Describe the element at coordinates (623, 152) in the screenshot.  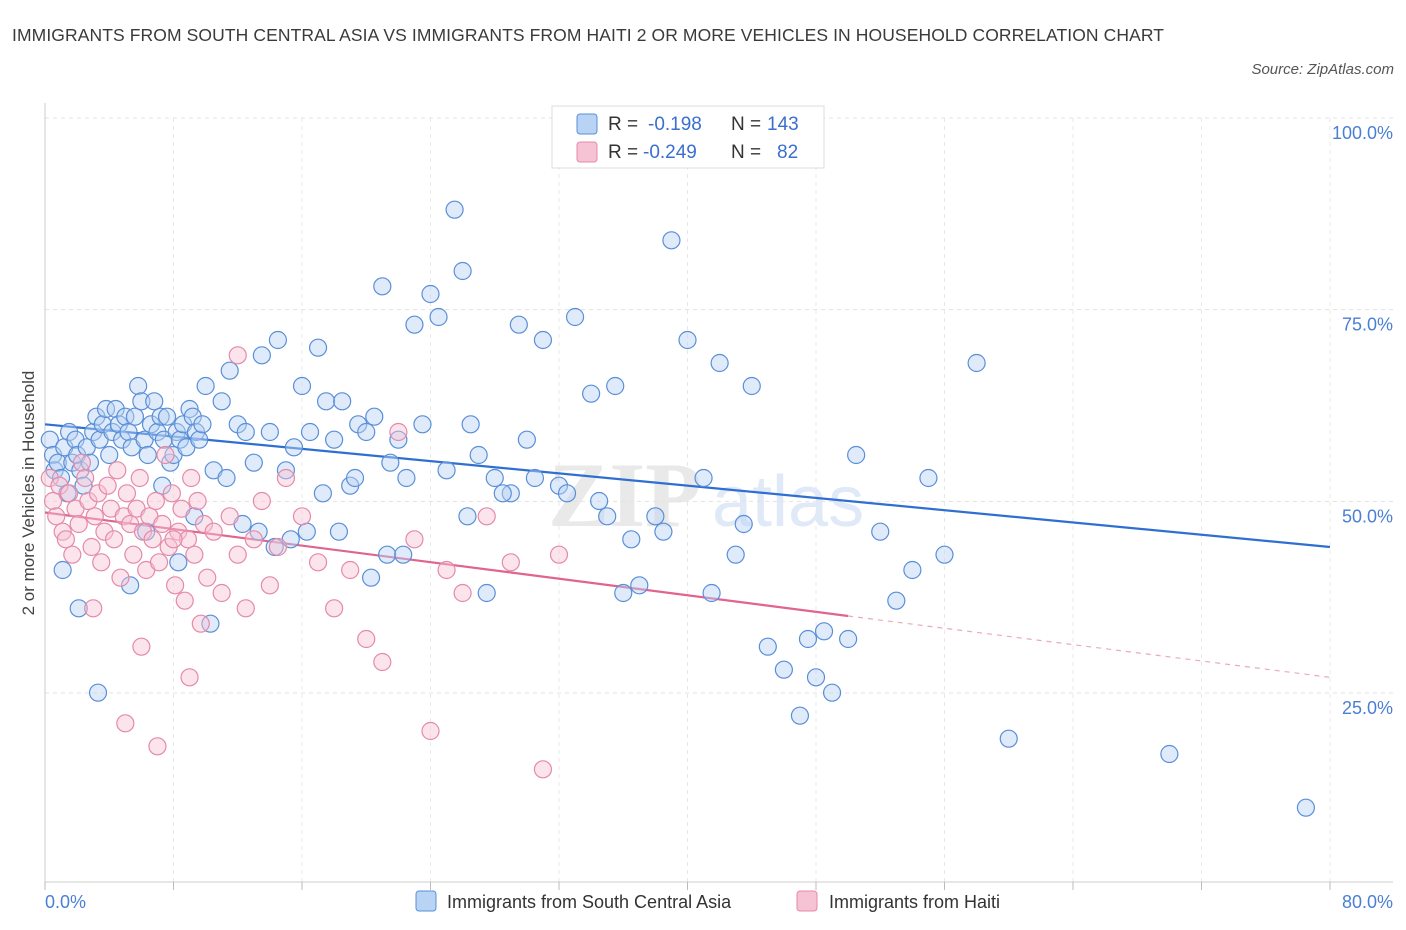
I see `legend-r-label-2: R =` at that location.